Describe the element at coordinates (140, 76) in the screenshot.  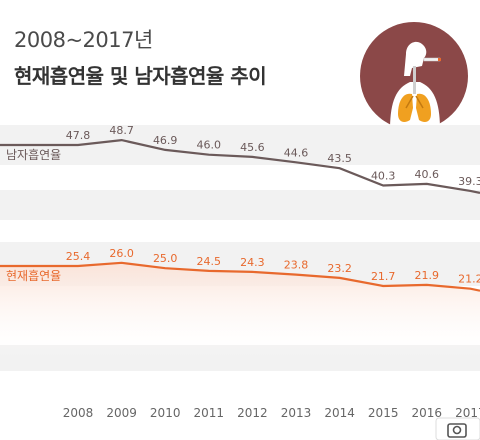
I see `chart-title: 현재흡연율 및 남자흡연율 추이` at that location.